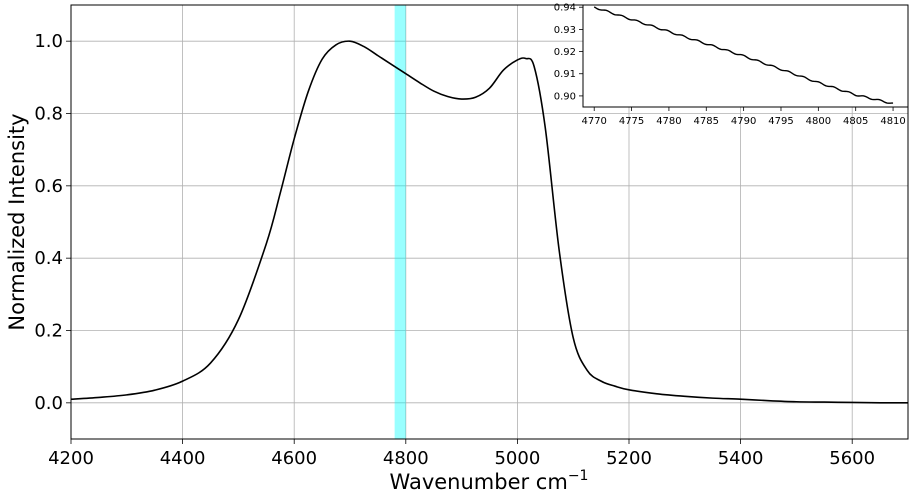 The height and width of the screenshot is (495, 917). Describe the element at coordinates (629, 458) in the screenshot. I see `x-tick-label: 5200` at that location.